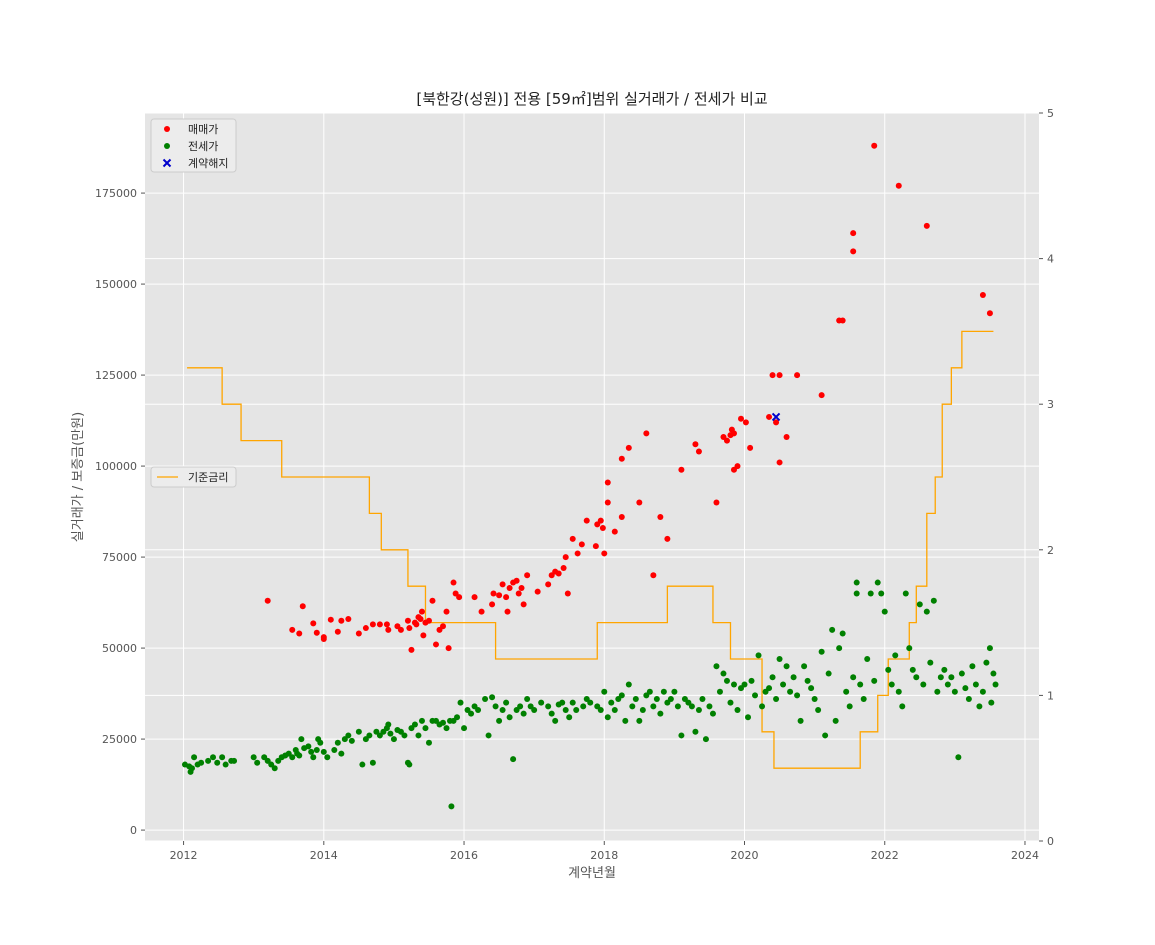 The width and height of the screenshot is (1155, 945). Describe the element at coordinates (133, 830) in the screenshot. I see `y-tick-label: 0` at that location.